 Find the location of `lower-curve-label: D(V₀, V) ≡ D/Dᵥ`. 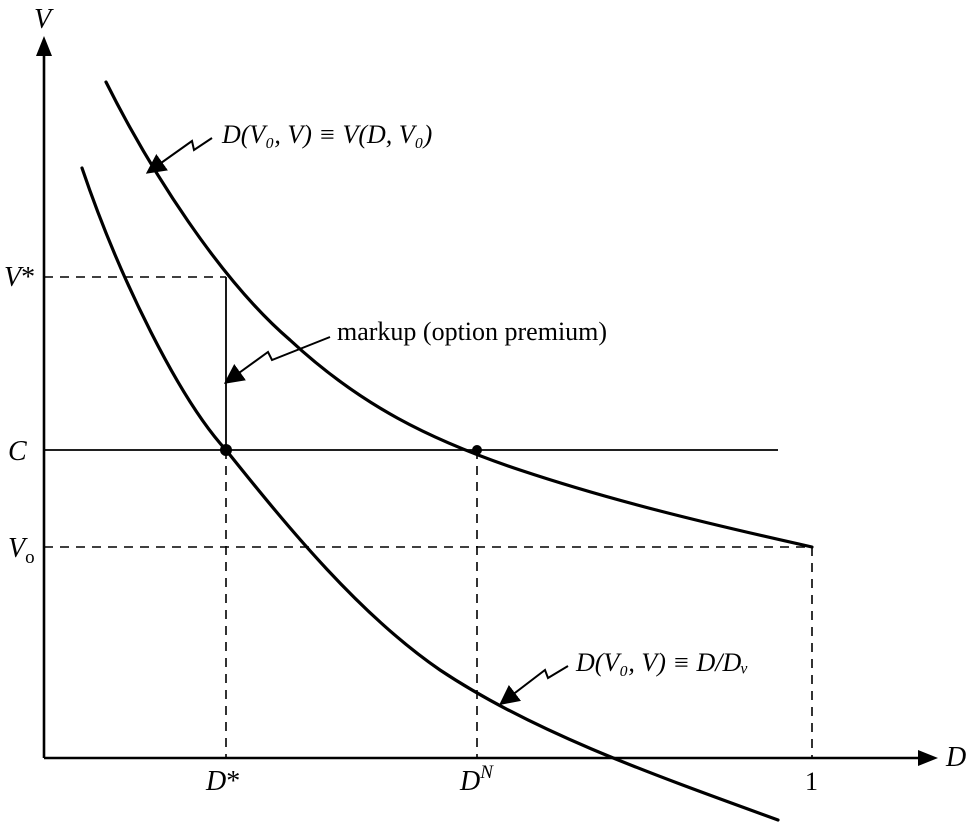

lower-curve-label: D(V₀, V) ≡ D/Dᵥ is located at coordinates (662, 662).